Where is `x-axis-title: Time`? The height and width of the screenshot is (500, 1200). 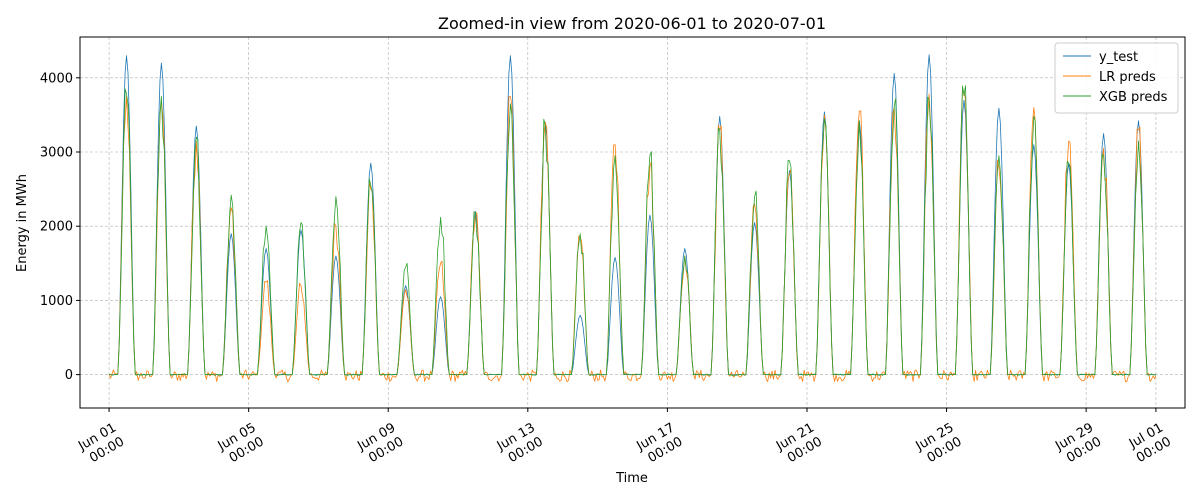 x-axis-title: Time is located at coordinates (631, 478).